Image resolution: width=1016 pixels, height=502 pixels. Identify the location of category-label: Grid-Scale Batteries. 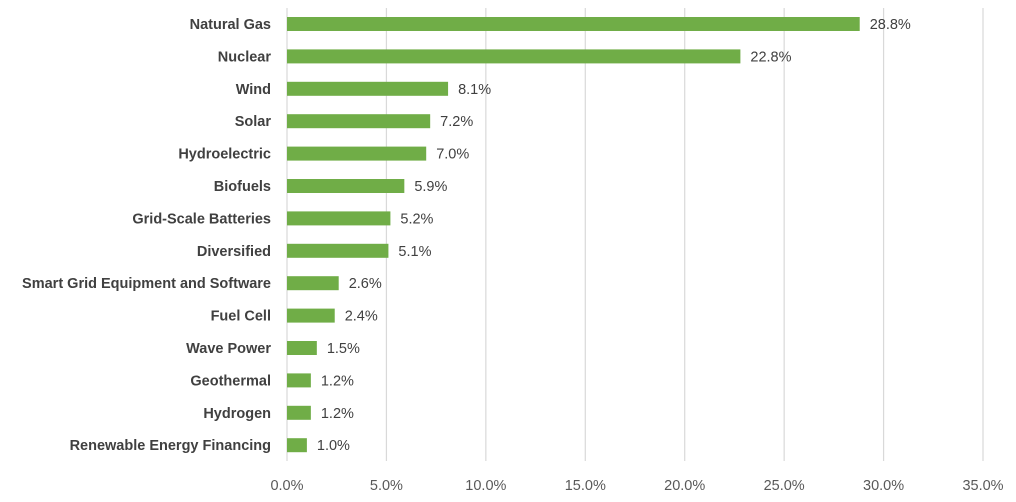
(201, 219).